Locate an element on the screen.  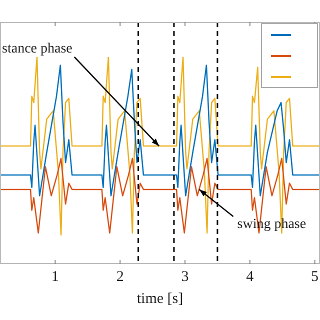
x-axis-title: time [s] is located at coordinates (160, 298).